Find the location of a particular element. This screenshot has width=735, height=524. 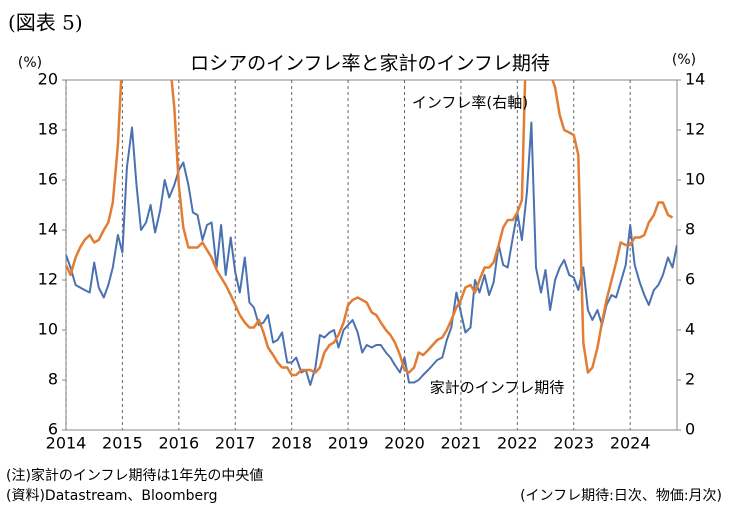

y-unit: (%) is located at coordinates (30, 63).